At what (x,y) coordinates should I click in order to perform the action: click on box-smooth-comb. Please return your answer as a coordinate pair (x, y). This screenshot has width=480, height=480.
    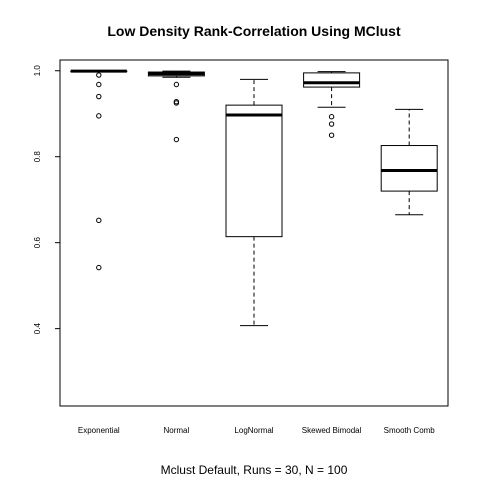
    Looking at the image, I should click on (409, 162).